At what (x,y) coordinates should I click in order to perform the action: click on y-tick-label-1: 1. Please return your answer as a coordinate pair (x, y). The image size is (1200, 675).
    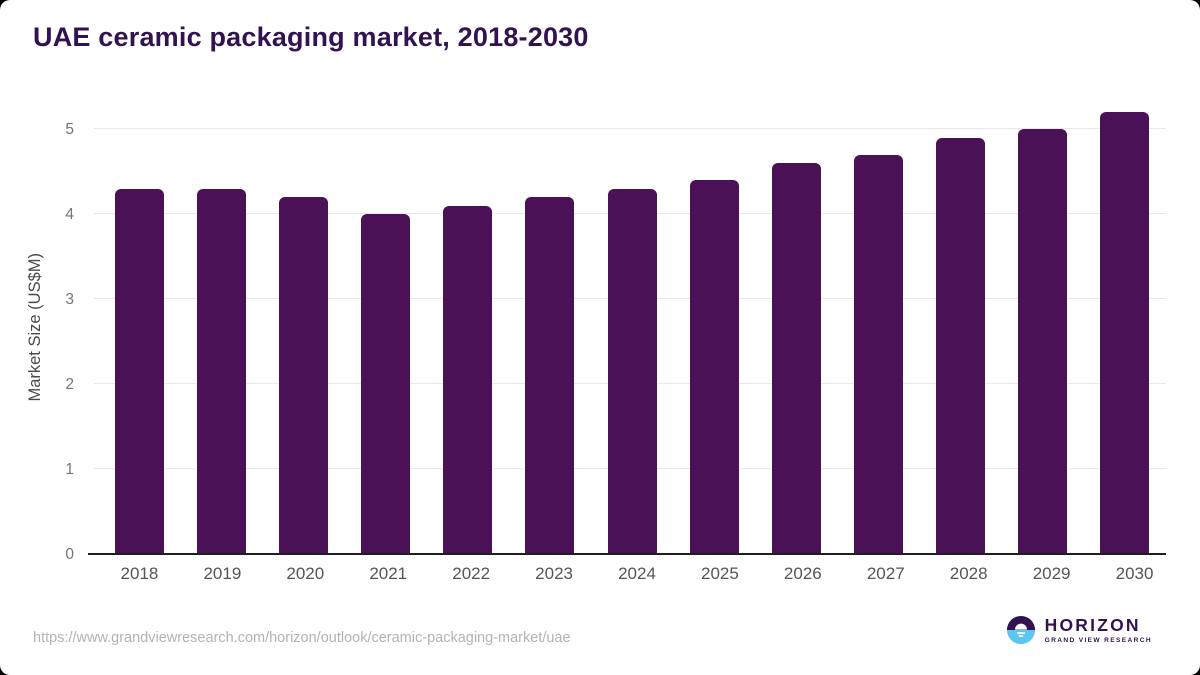
    Looking at the image, I should click on (69, 469).